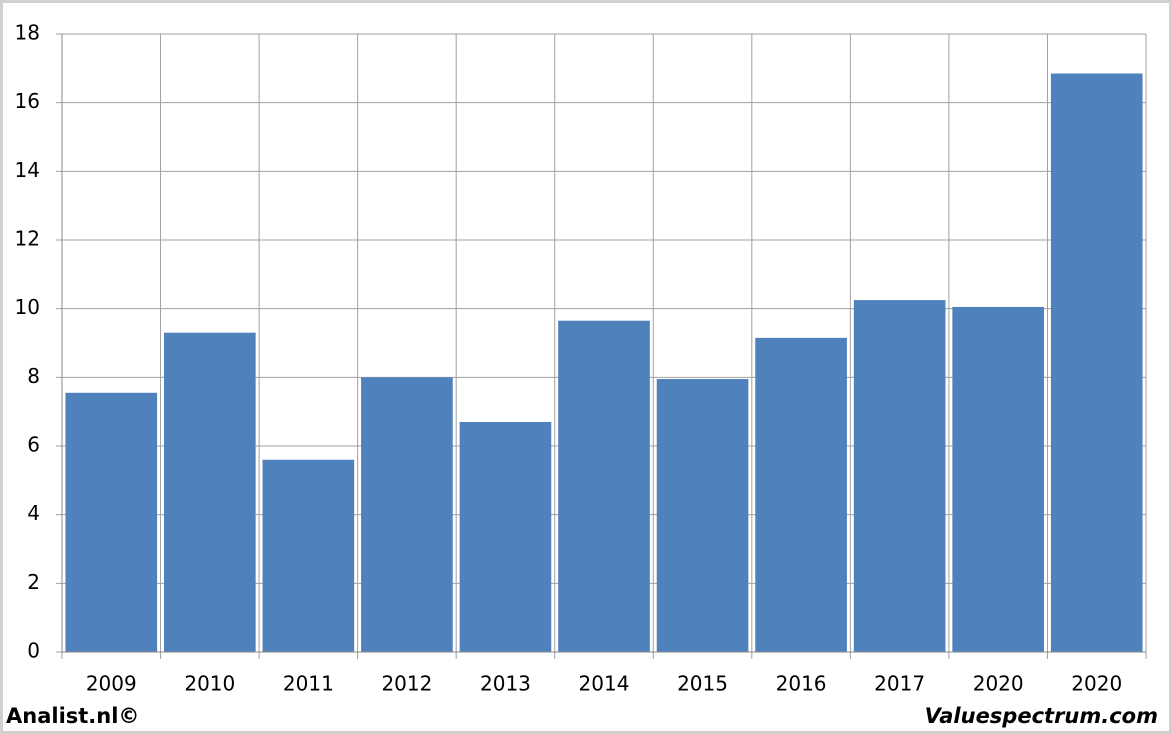 This screenshot has height=734, width=1172. What do you see at coordinates (27, 239) in the screenshot?
I see `y-tick-label: 12` at bounding box center [27, 239].